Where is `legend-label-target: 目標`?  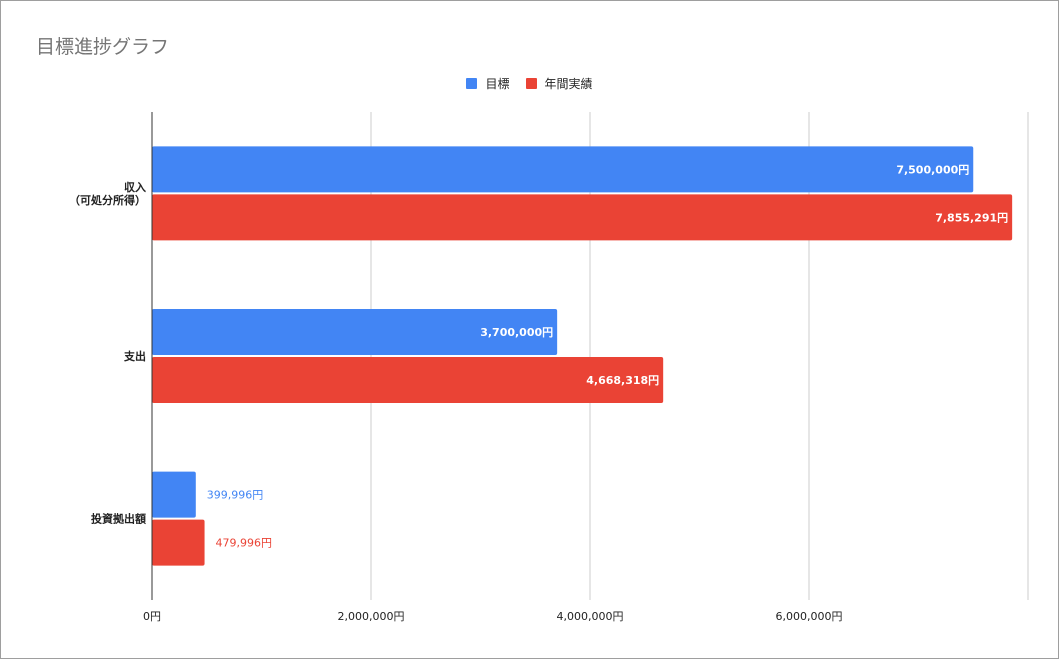
legend-label-target: 目標 is located at coordinates (497, 83).